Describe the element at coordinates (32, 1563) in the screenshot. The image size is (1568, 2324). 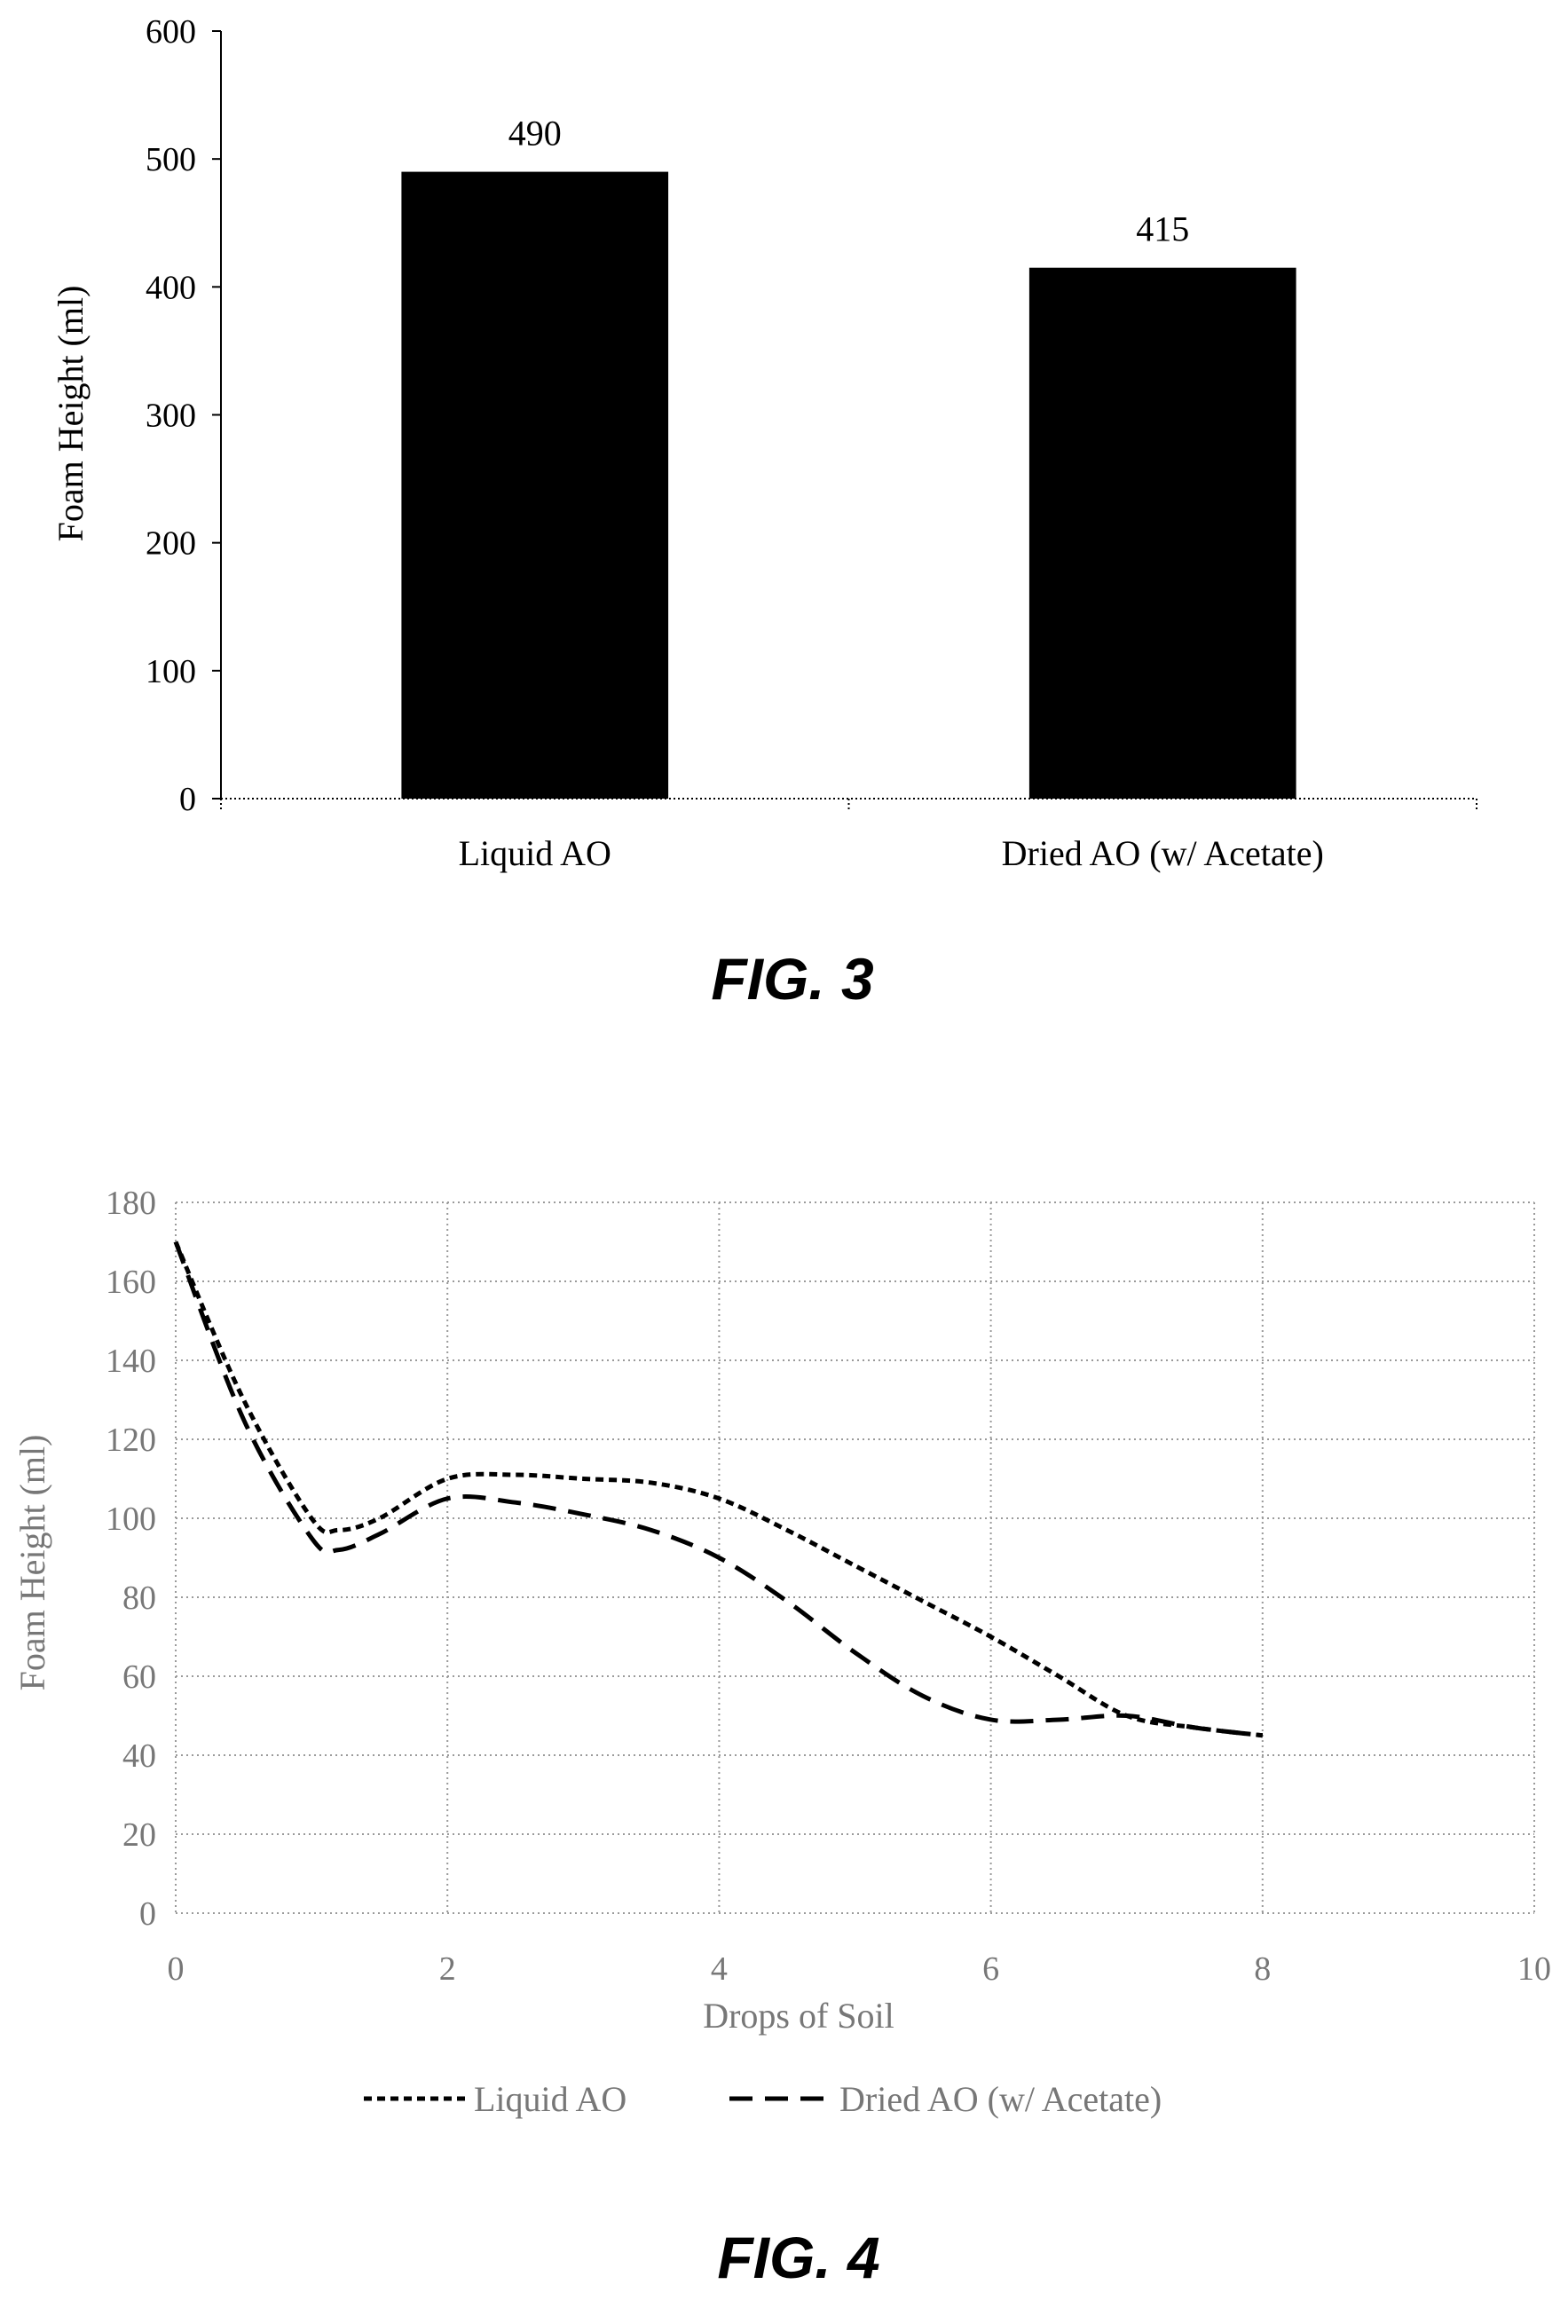
I see `line-y-axis-title: Foam Height (ml)` at that location.